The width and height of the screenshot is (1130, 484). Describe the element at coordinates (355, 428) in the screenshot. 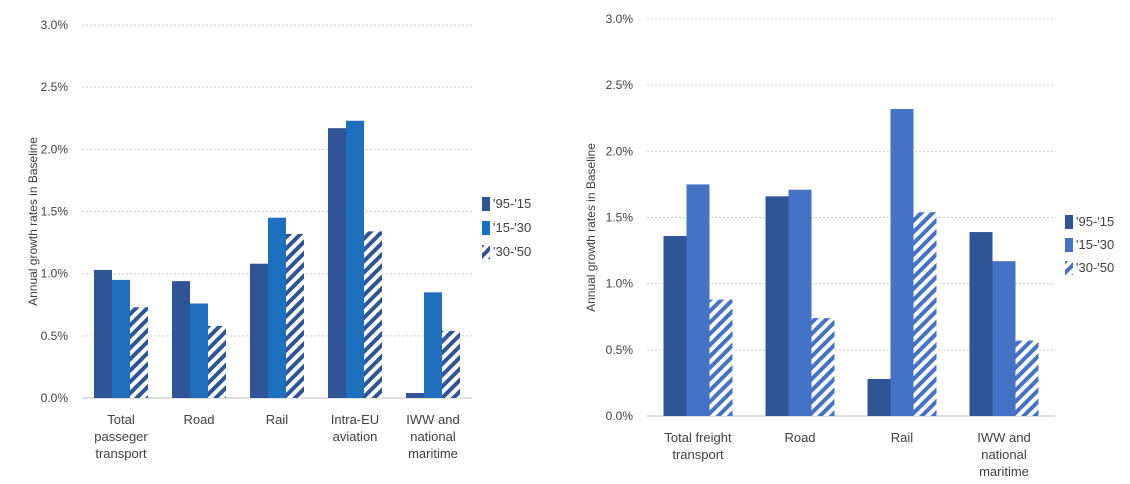

I see `x-category-label: Intra-EU aviation` at that location.